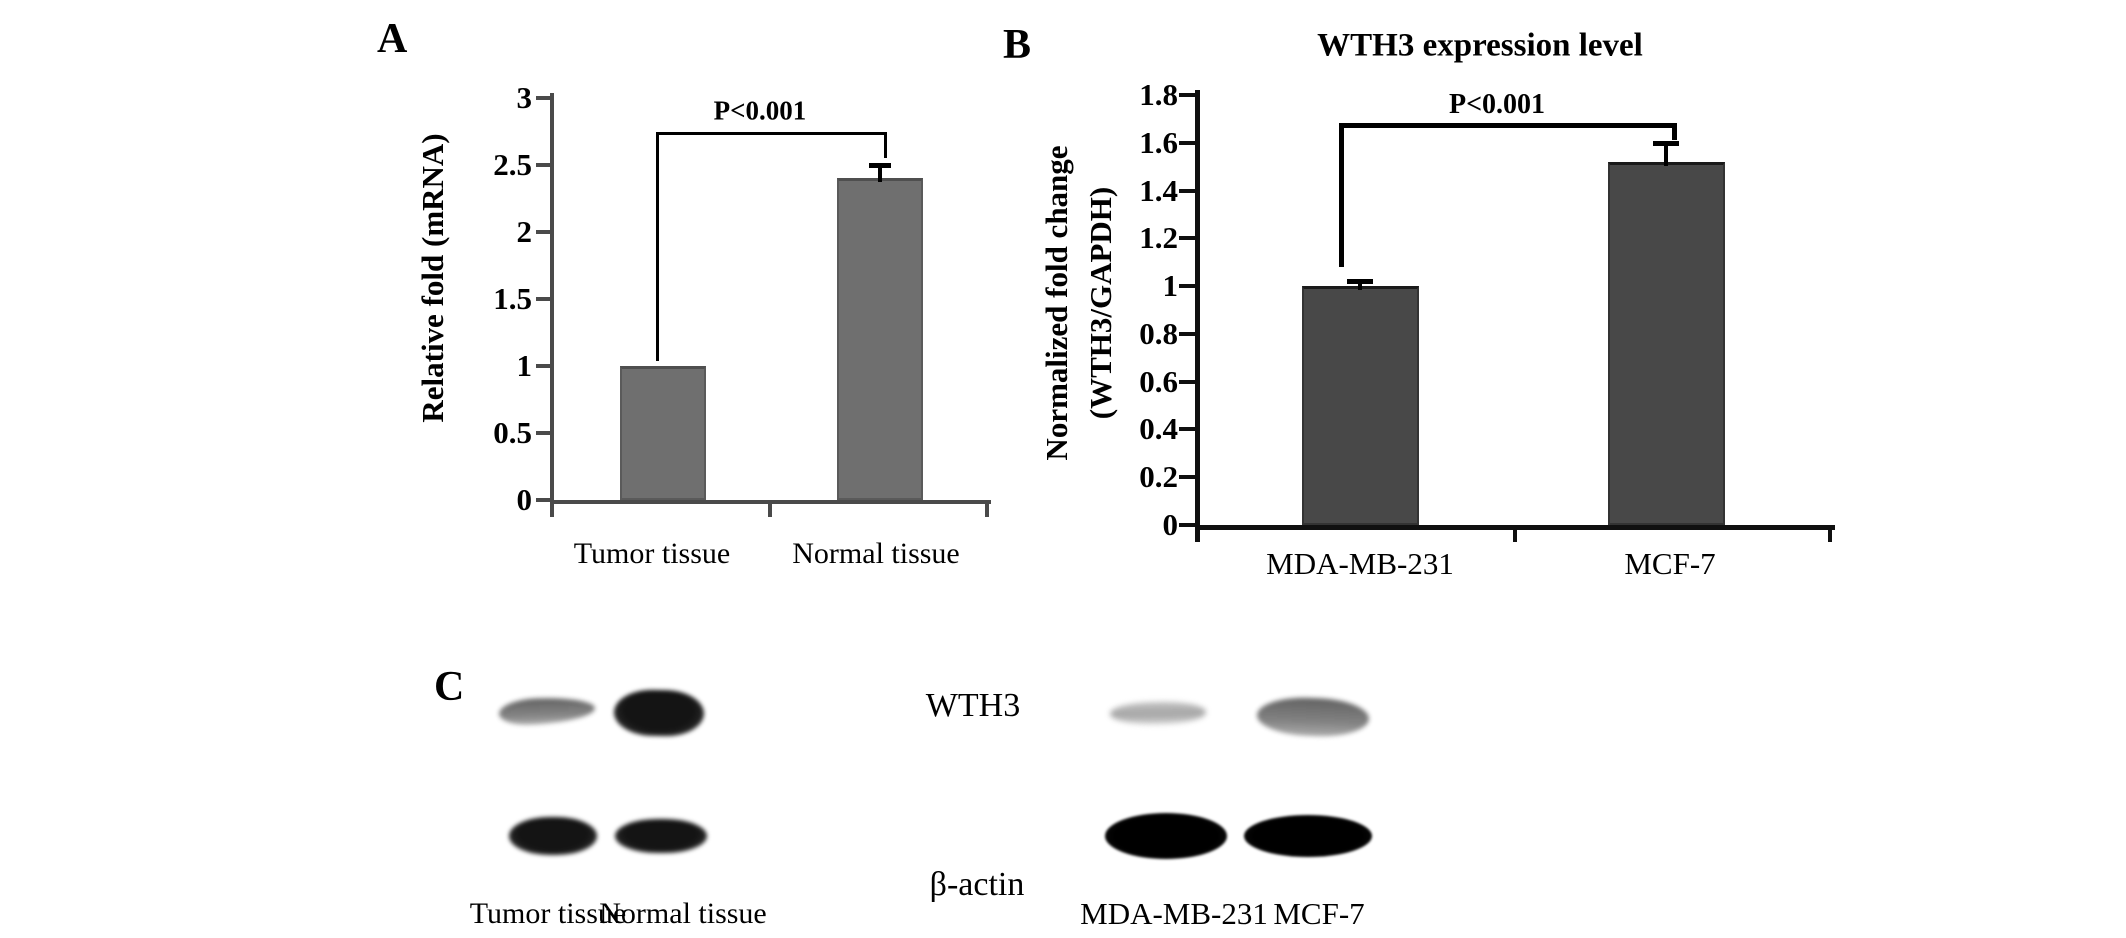  What do you see at coordinates (524, 499) in the screenshot?
I see `panel-a-y-tick-label-0: 0` at bounding box center [524, 499].